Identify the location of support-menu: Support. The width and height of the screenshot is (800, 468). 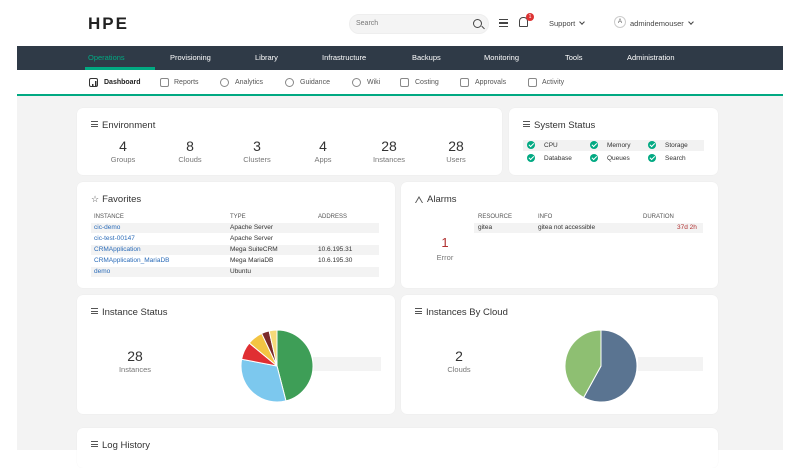
(567, 23).